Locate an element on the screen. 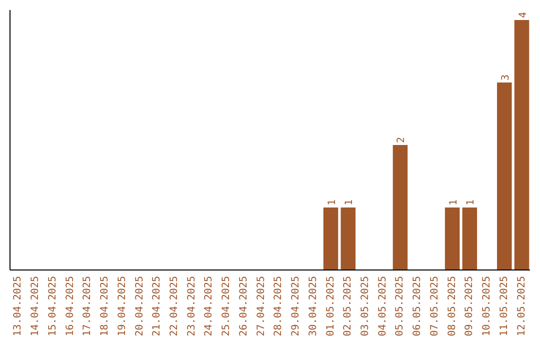 Image resolution: width=540 pixels, height=340 pixels. x-tick-label: 21.04.2025 is located at coordinates (157, 306).